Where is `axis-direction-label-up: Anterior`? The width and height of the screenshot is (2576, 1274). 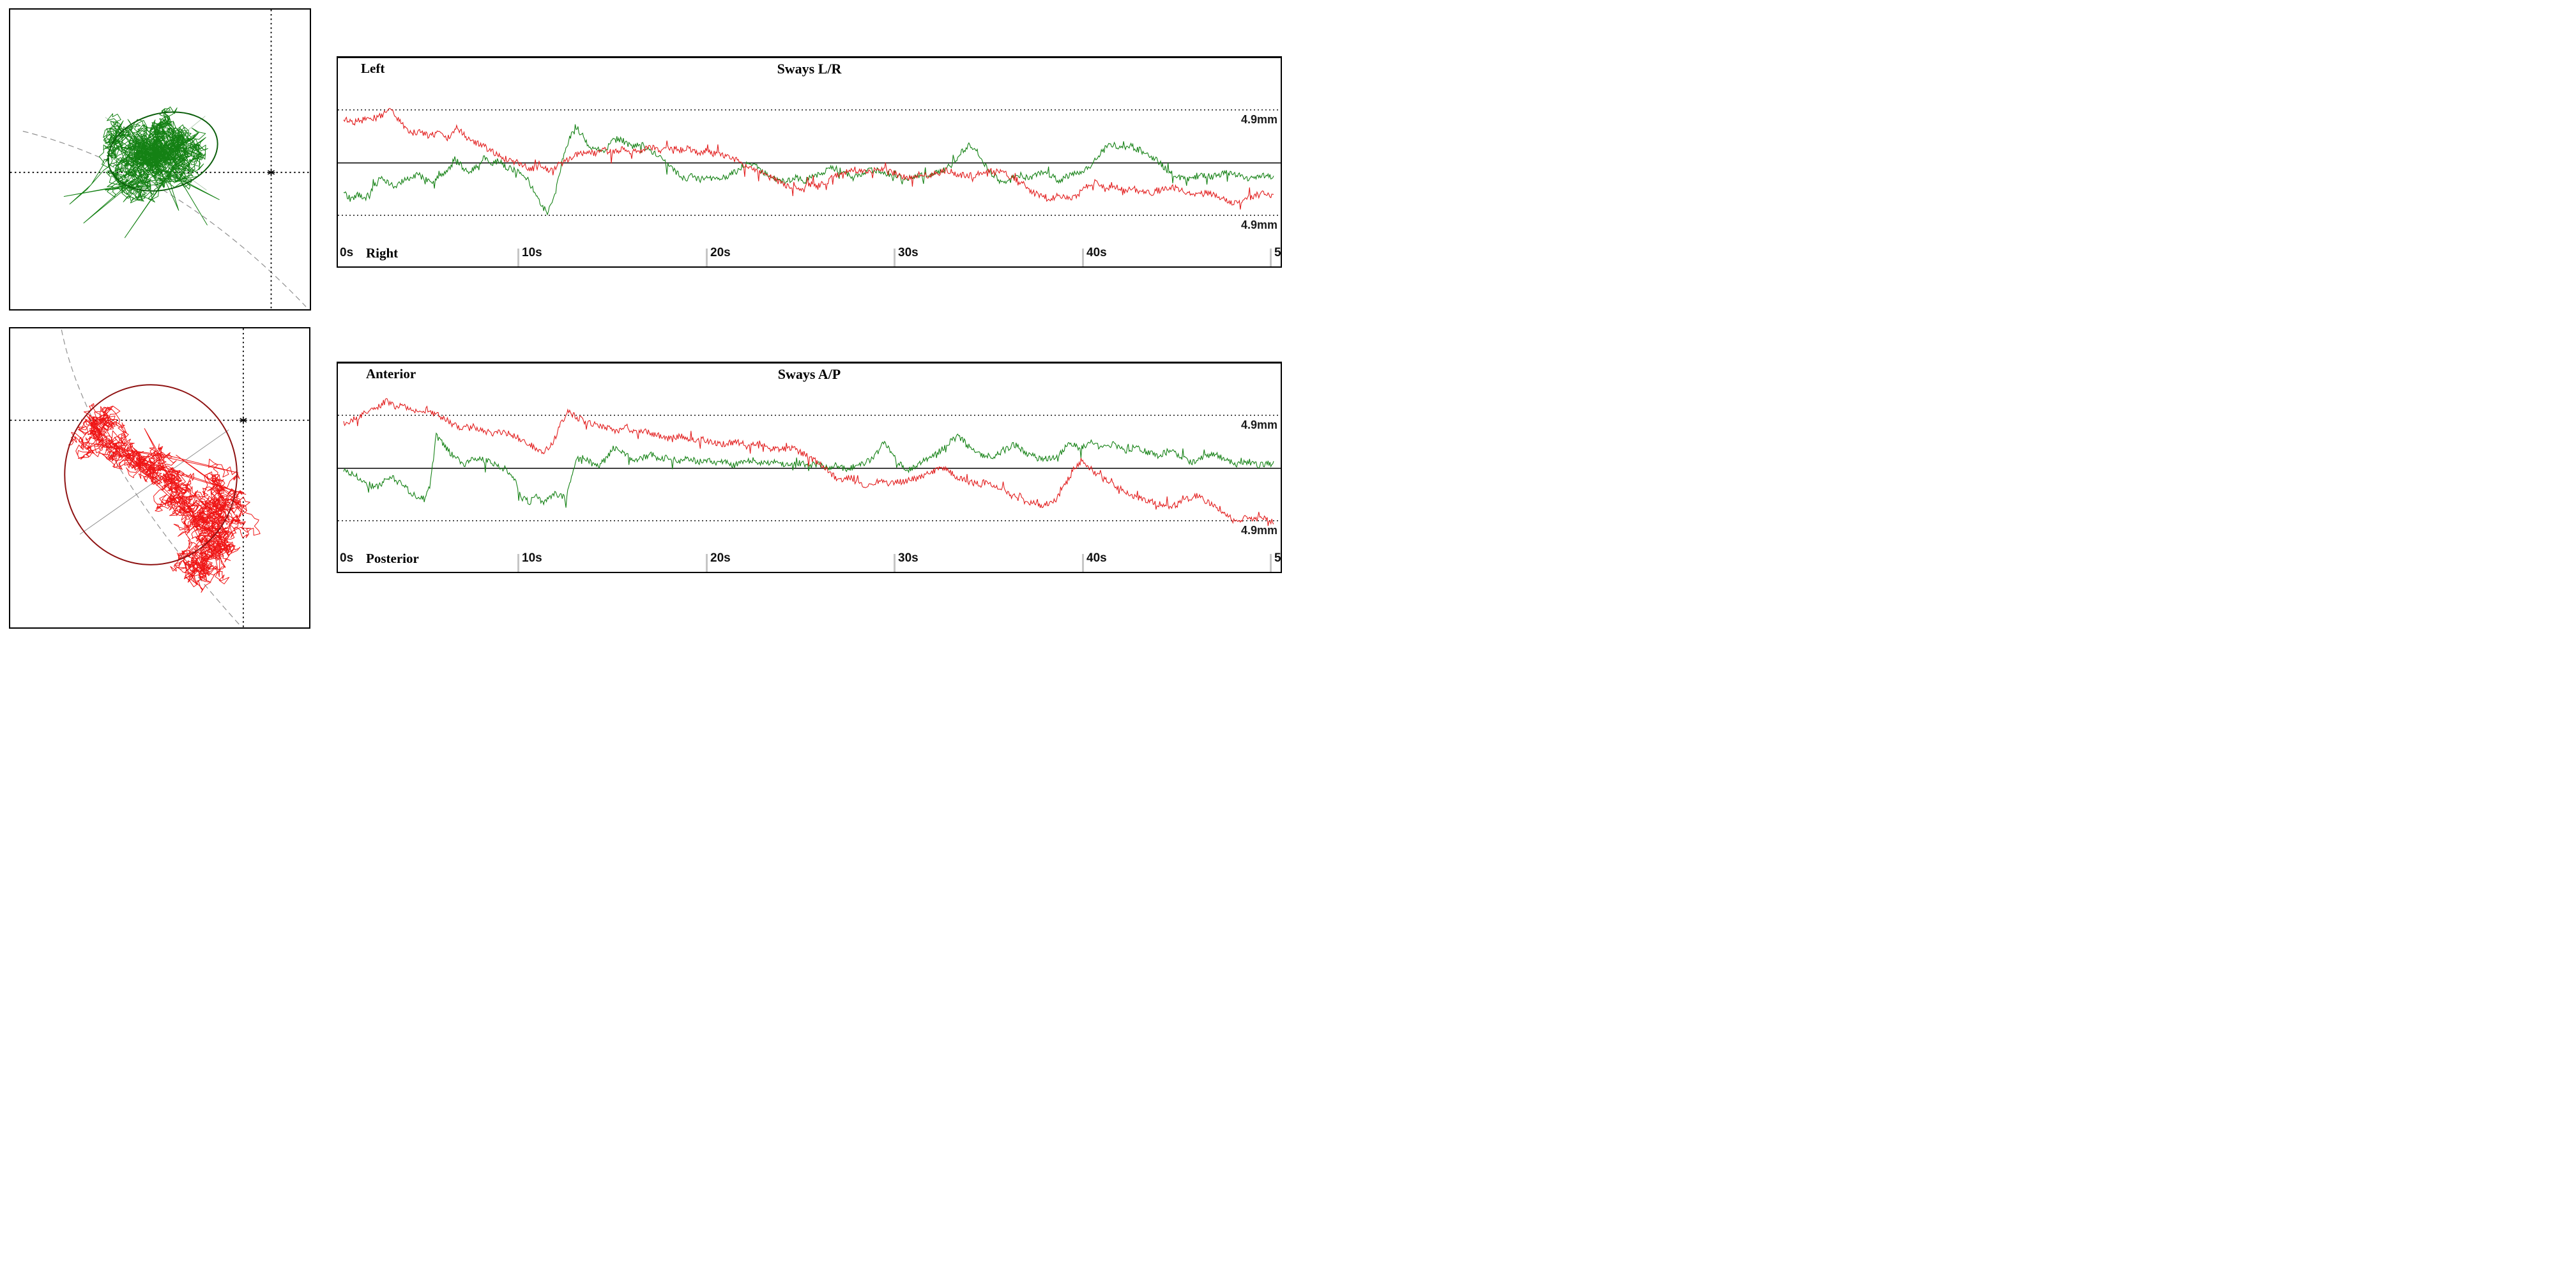
axis-direction-label-up: Anterior is located at coordinates (391, 373).